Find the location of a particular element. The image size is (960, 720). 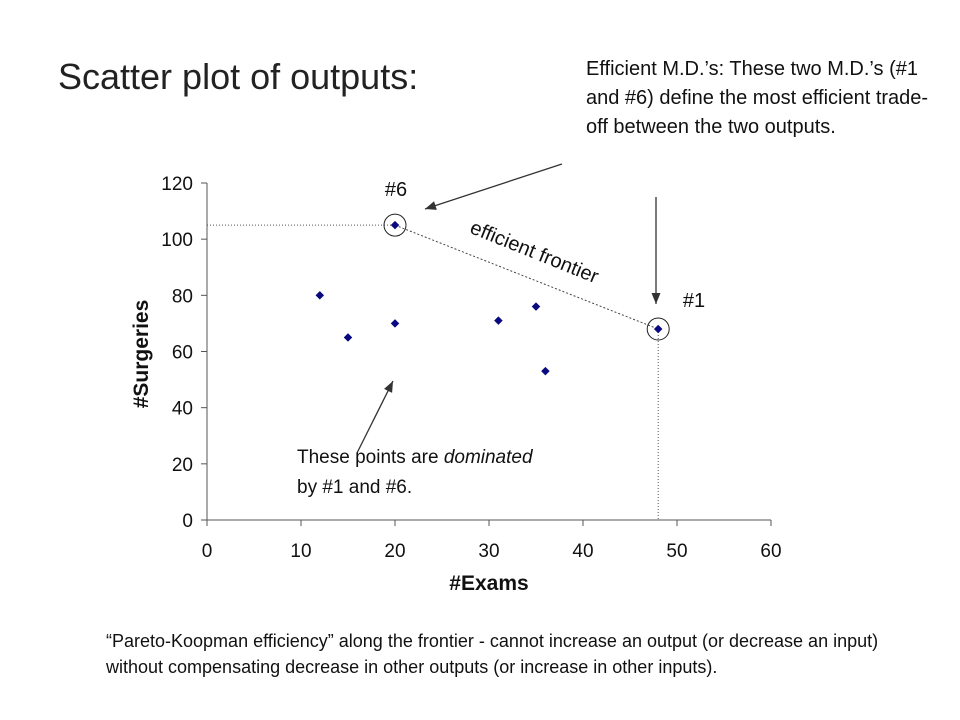

y-tick-label: 60 is located at coordinates (182, 353).